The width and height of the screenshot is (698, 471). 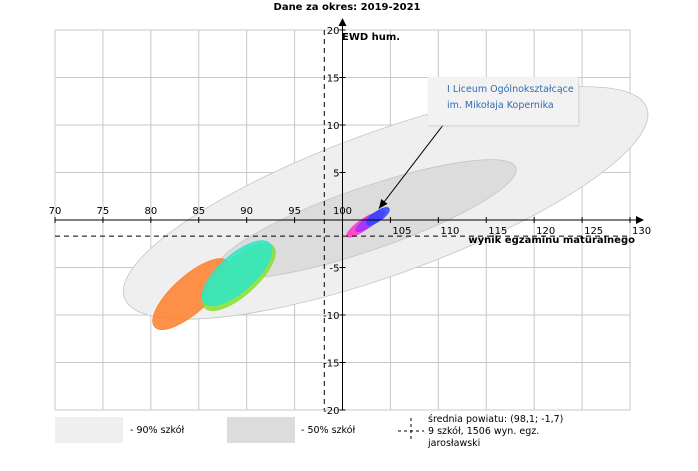 What do you see at coordinates (411, 429) in the screenshot?
I see `legend-mean-symbol` at bounding box center [411, 429].